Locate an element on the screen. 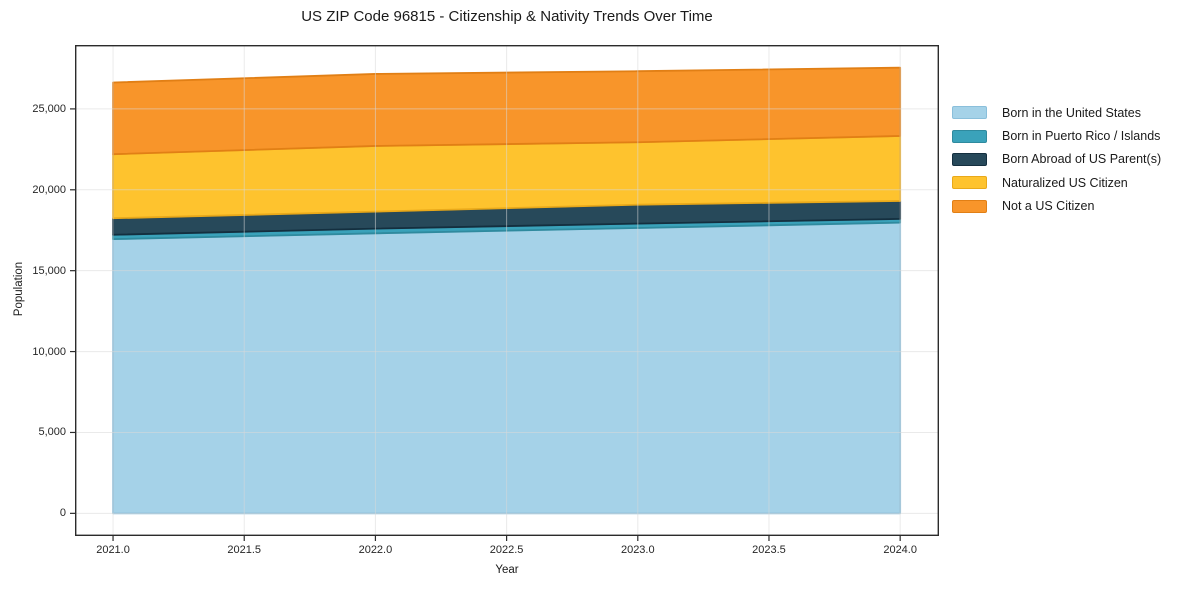 The image size is (1189, 590). legend-item-4: Not a US Citizen is located at coordinates (1056, 206).